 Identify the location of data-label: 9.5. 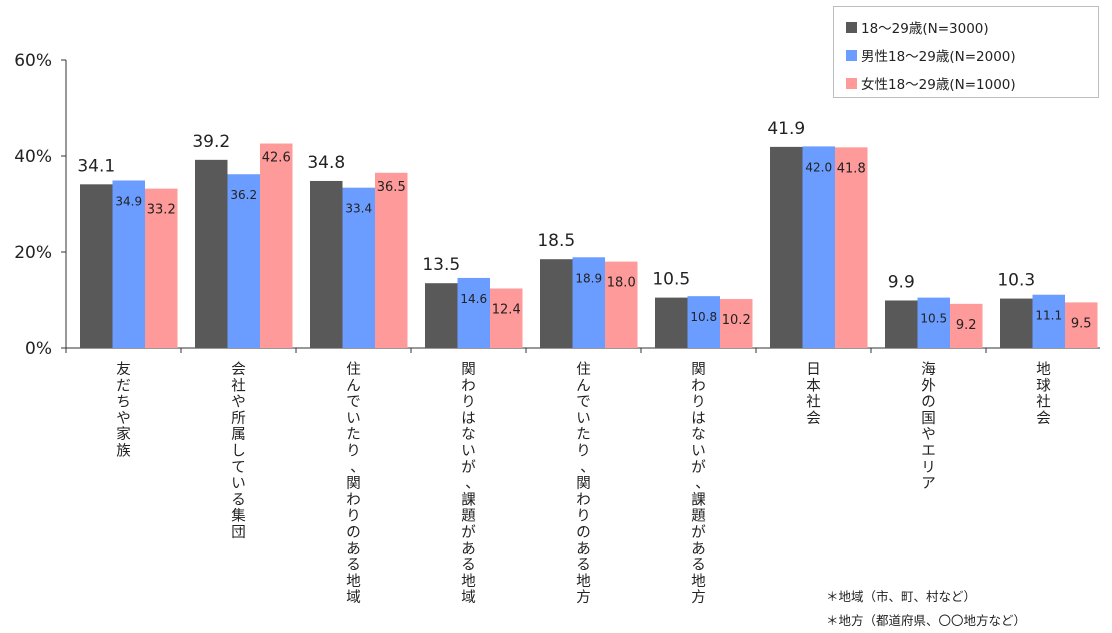
(1081, 323).